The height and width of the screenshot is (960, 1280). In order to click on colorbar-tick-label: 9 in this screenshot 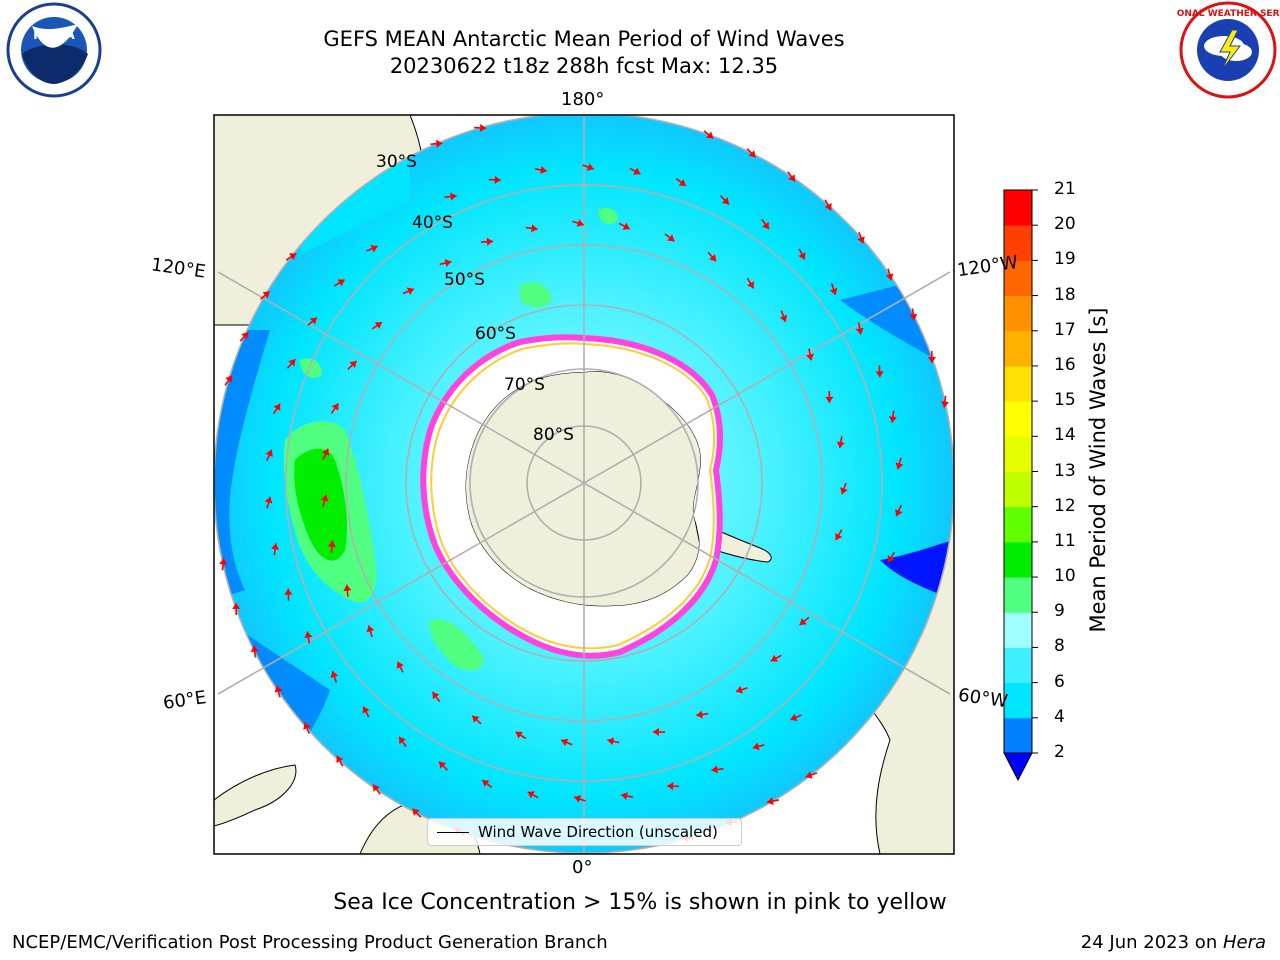, I will do `click(1059, 611)`.